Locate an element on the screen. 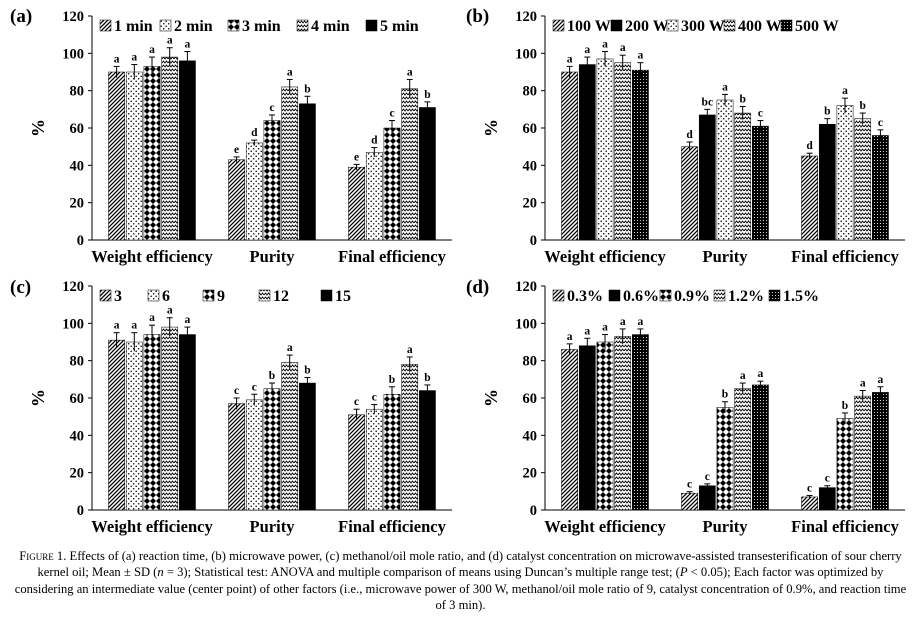 The image size is (921, 636). legend-label: 0.3% is located at coordinates (585, 296).